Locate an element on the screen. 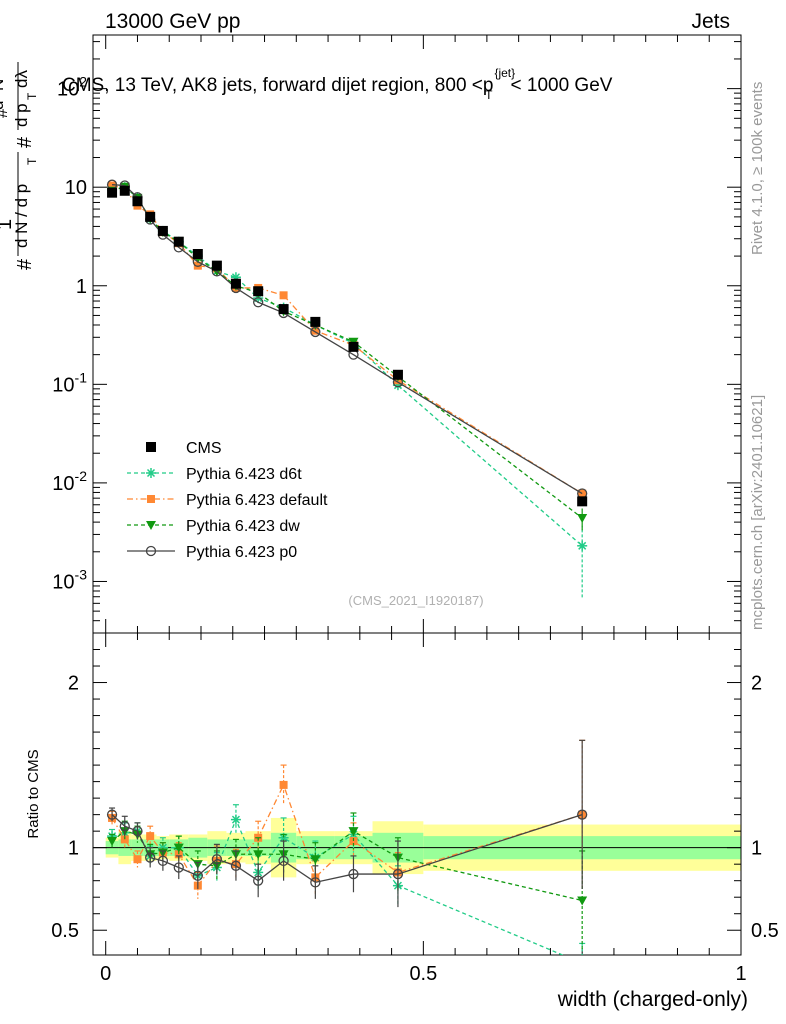 This screenshot has height=1024, width=786. x-tick-label: 0.5 is located at coordinates (423, 974).